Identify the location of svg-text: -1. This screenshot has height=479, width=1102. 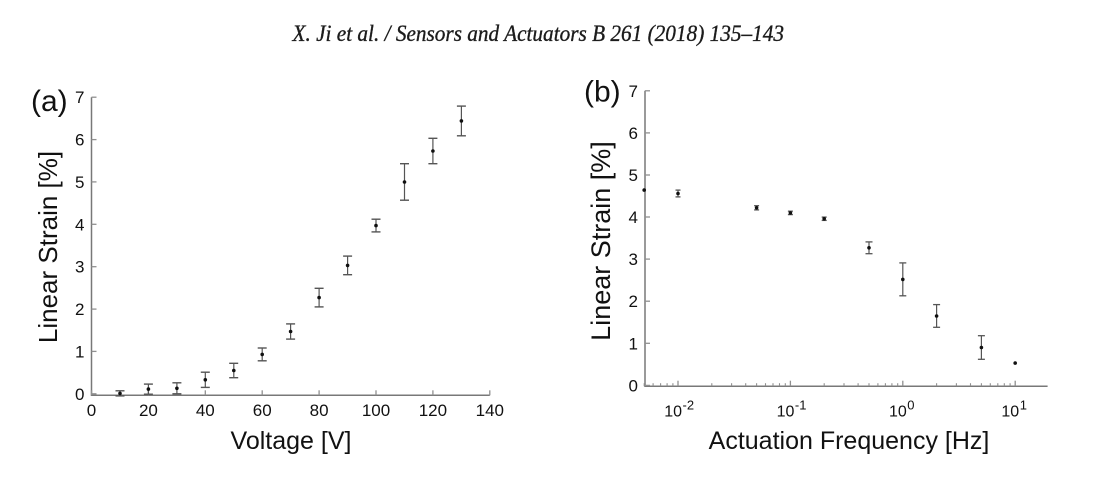
(801, 405).